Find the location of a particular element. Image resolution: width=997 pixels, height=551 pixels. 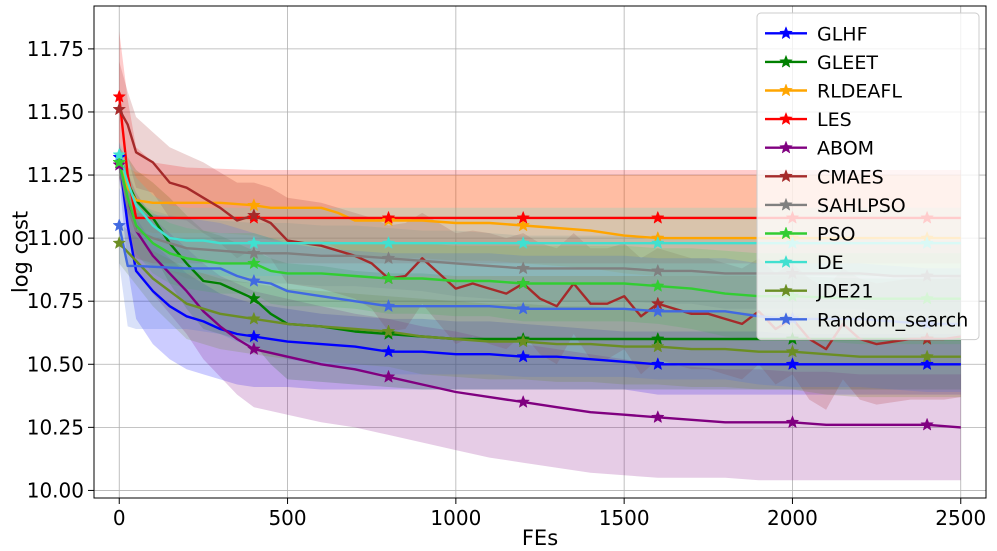

y-tick-label: 10.25 is located at coordinates (55, 427).